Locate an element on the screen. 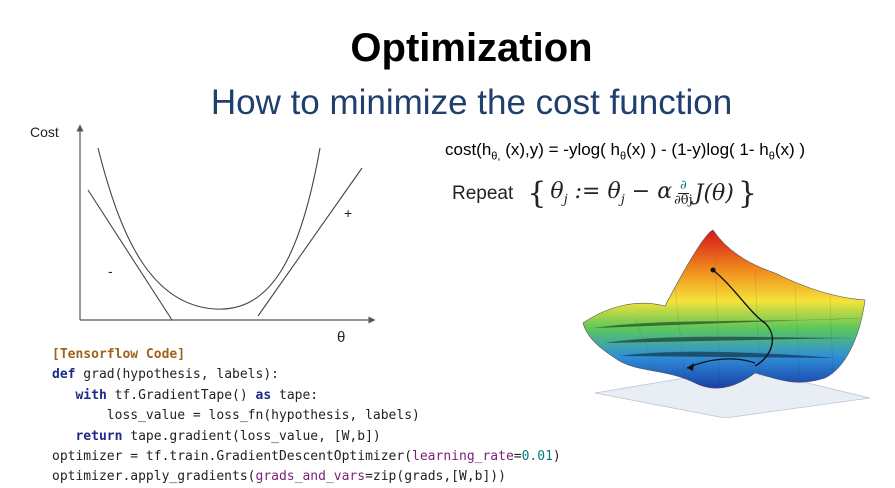  tangent-left is located at coordinates (130, 255).